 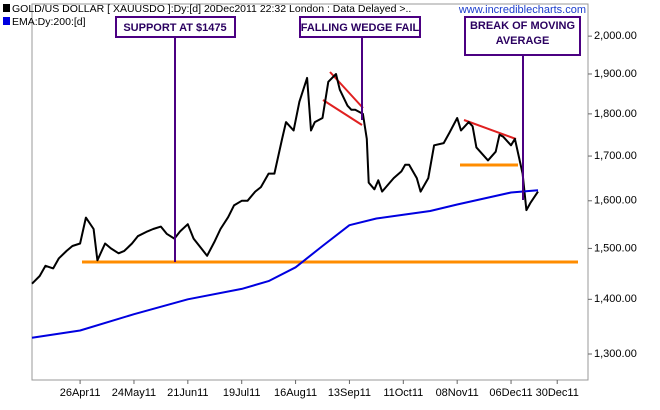 What do you see at coordinates (615, 201) in the screenshot?
I see `y-tick-label: 1,600.00` at bounding box center [615, 201].